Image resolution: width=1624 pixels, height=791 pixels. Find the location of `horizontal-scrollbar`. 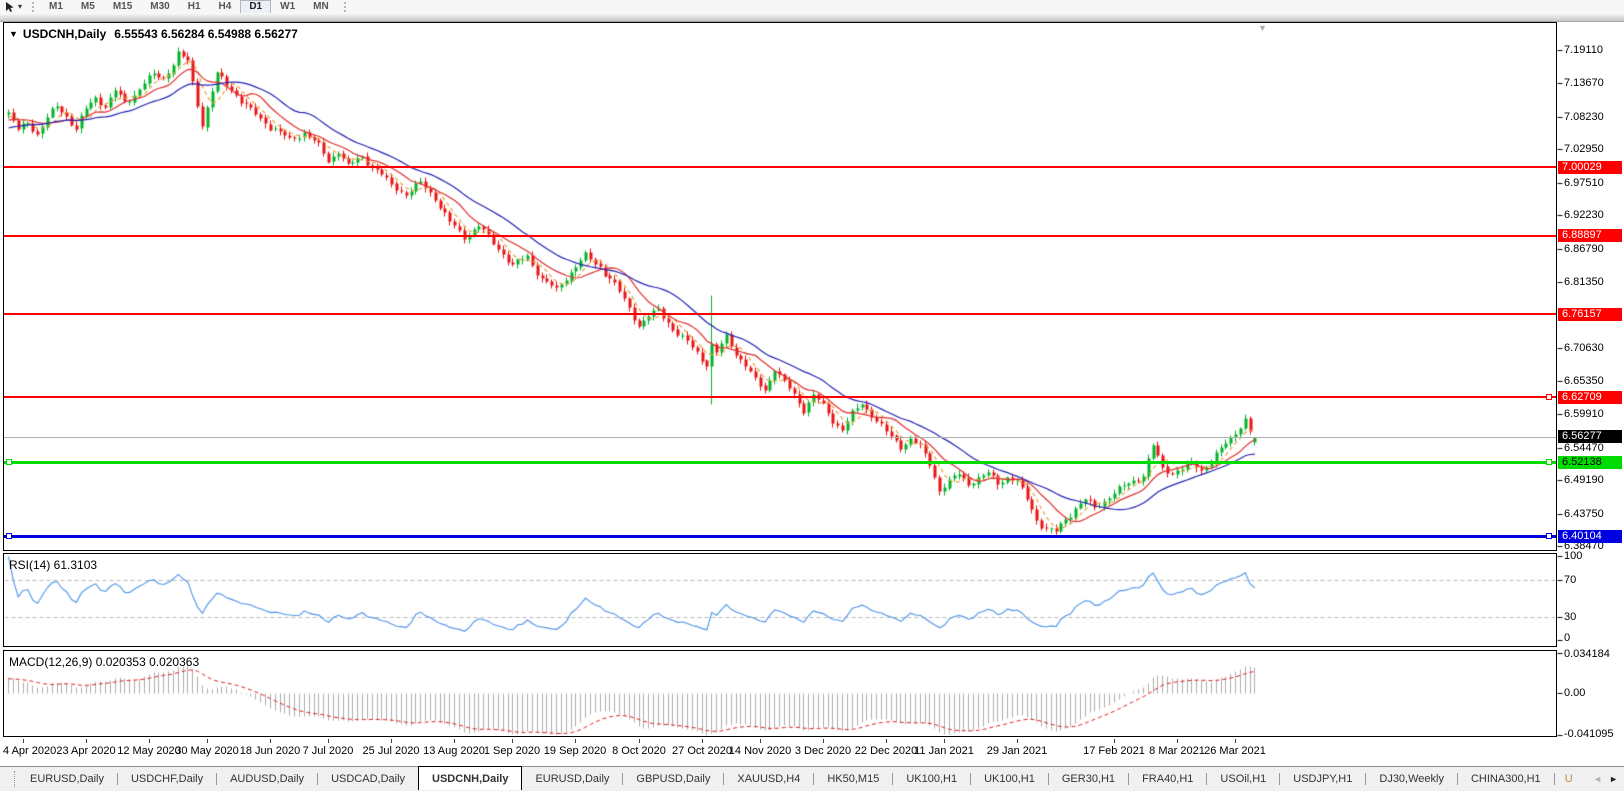

horizontal-scrollbar is located at coordinates (812, 17).